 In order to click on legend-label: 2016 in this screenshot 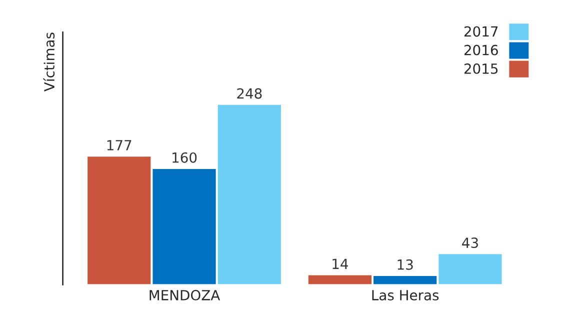, I will do `click(481, 50)`.